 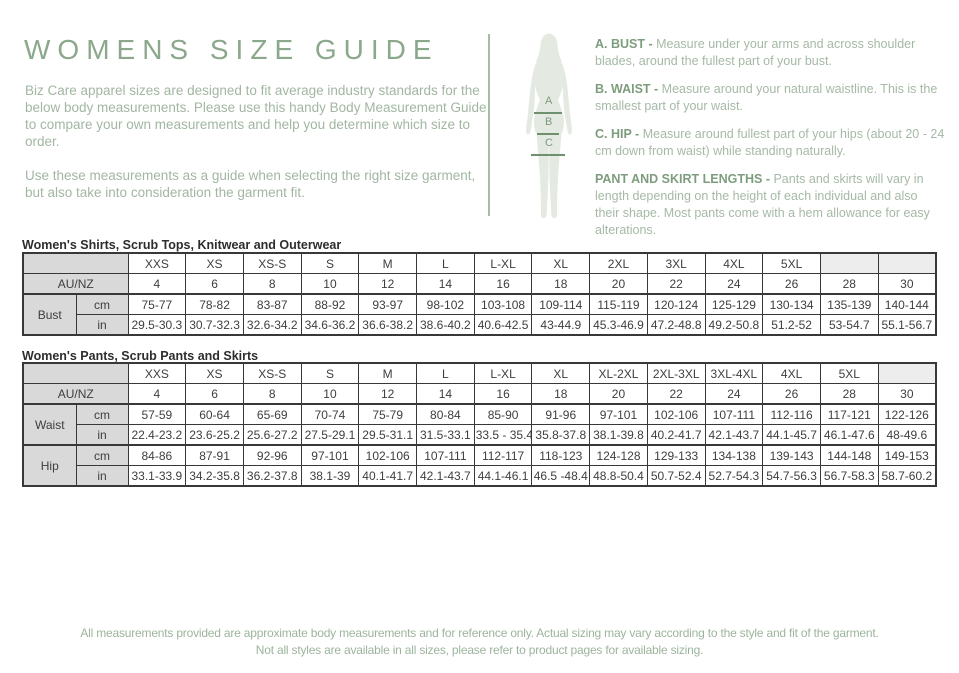 I want to click on marker-letter-b: B, so click(x=549, y=122).